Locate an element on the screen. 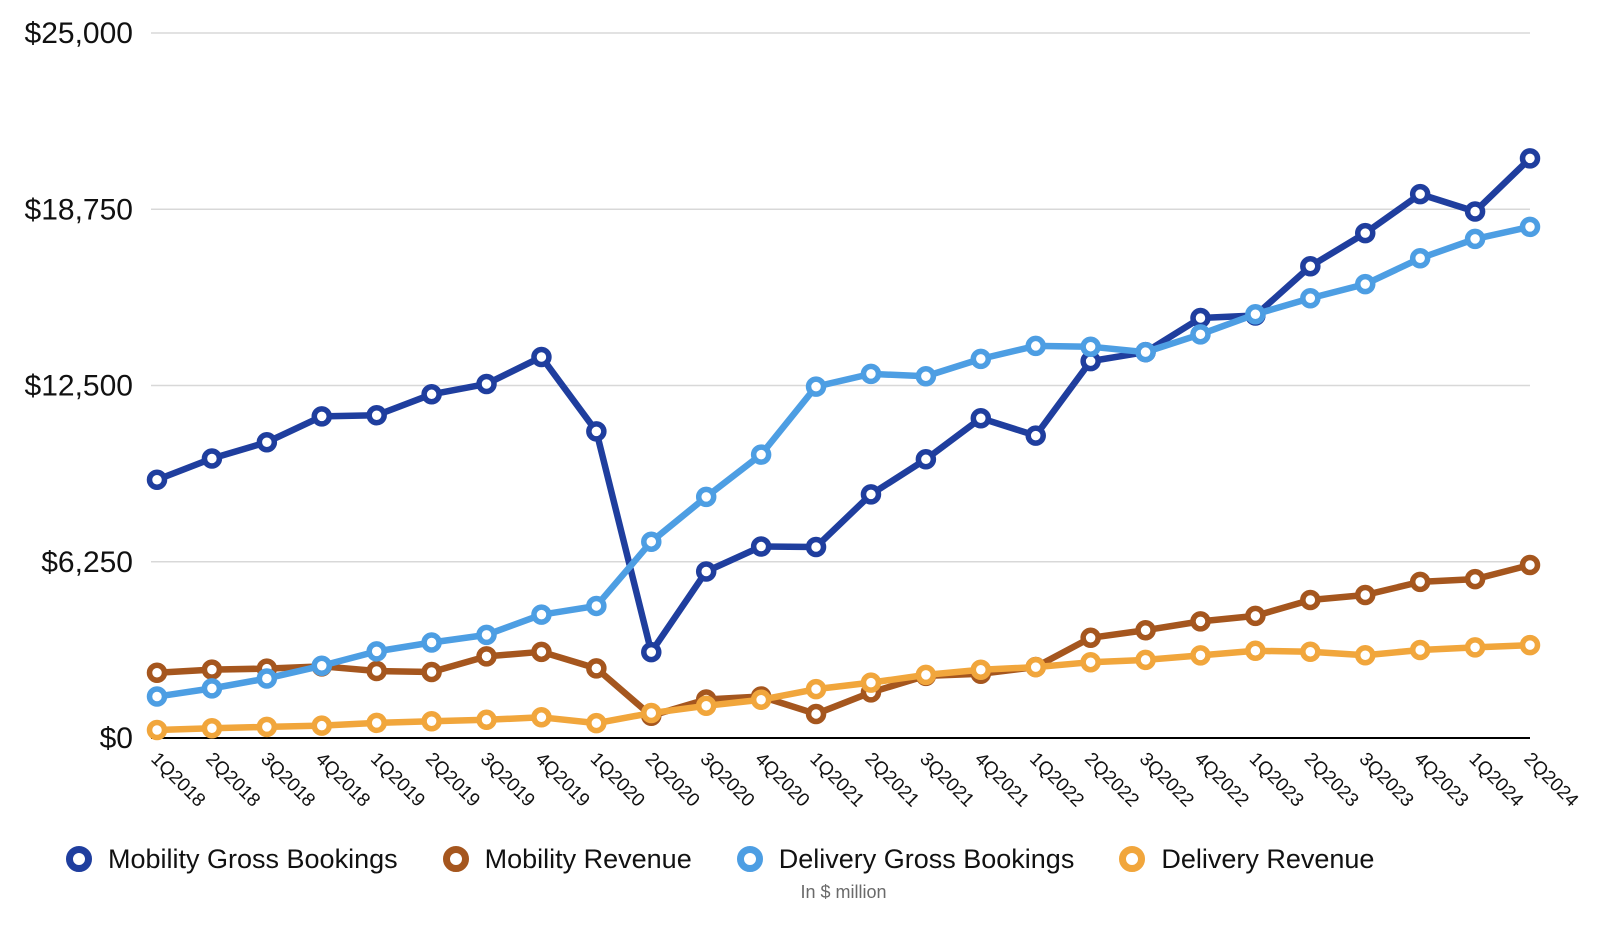 The image size is (1624, 928). x-tick-label: 3Q2022 is located at coordinates (1166, 780).